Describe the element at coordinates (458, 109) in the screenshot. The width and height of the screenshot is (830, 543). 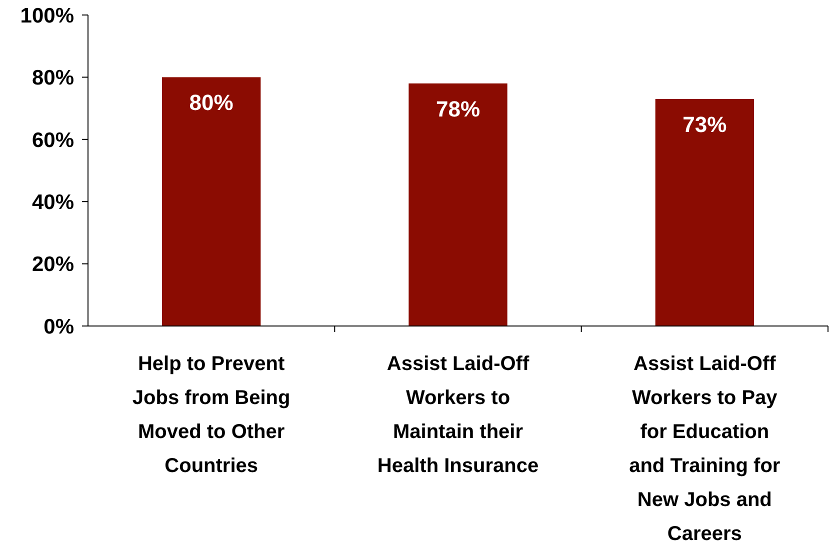
I see `data-label: 78%` at that location.